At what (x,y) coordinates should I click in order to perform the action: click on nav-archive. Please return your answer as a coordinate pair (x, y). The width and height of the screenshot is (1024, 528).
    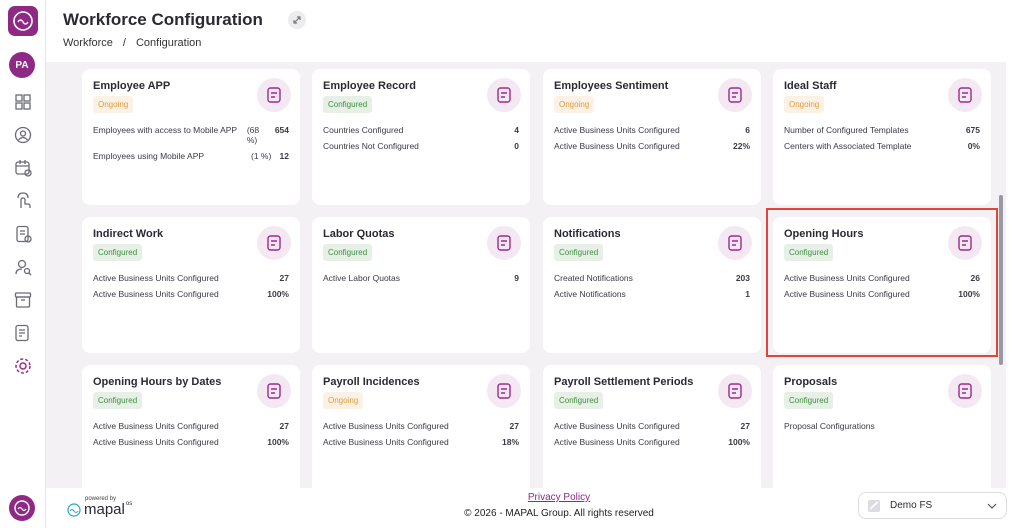
    Looking at the image, I should click on (23, 300).